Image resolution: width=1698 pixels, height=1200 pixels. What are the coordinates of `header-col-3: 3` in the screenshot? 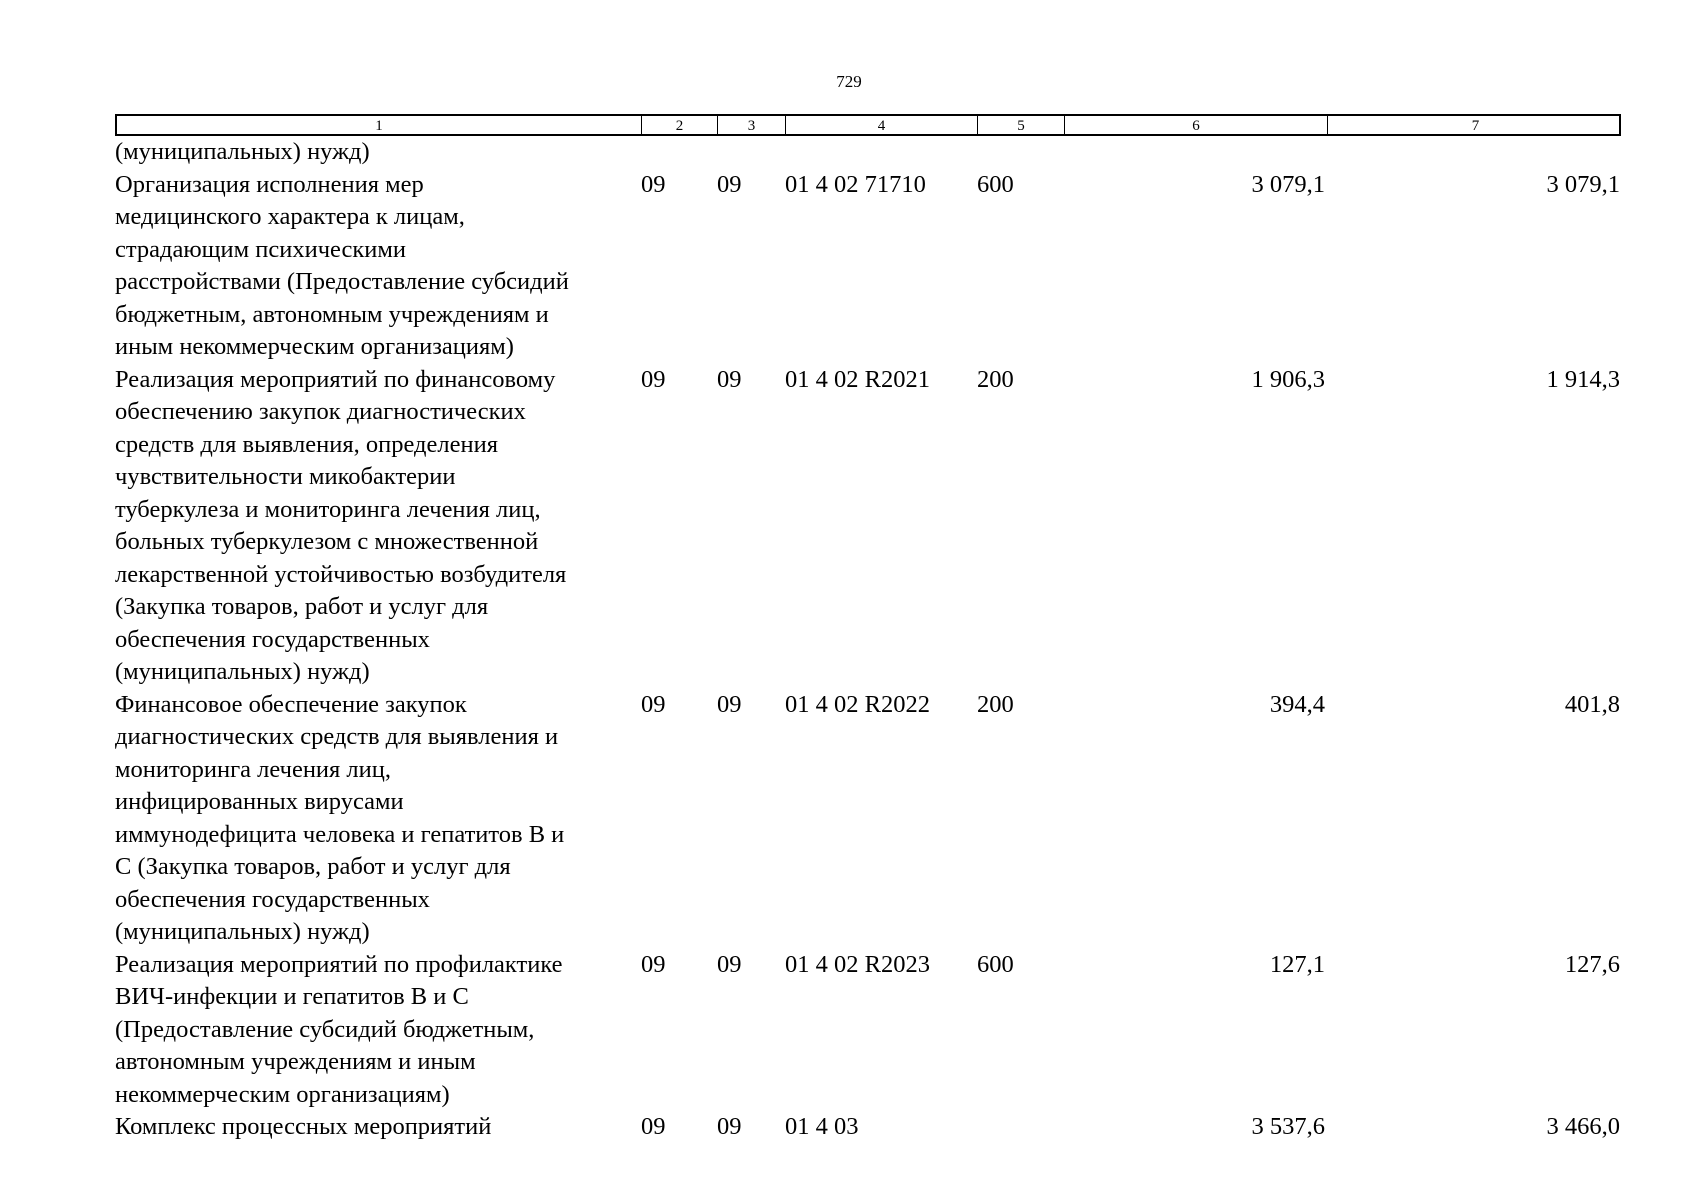 It's located at (752, 126).